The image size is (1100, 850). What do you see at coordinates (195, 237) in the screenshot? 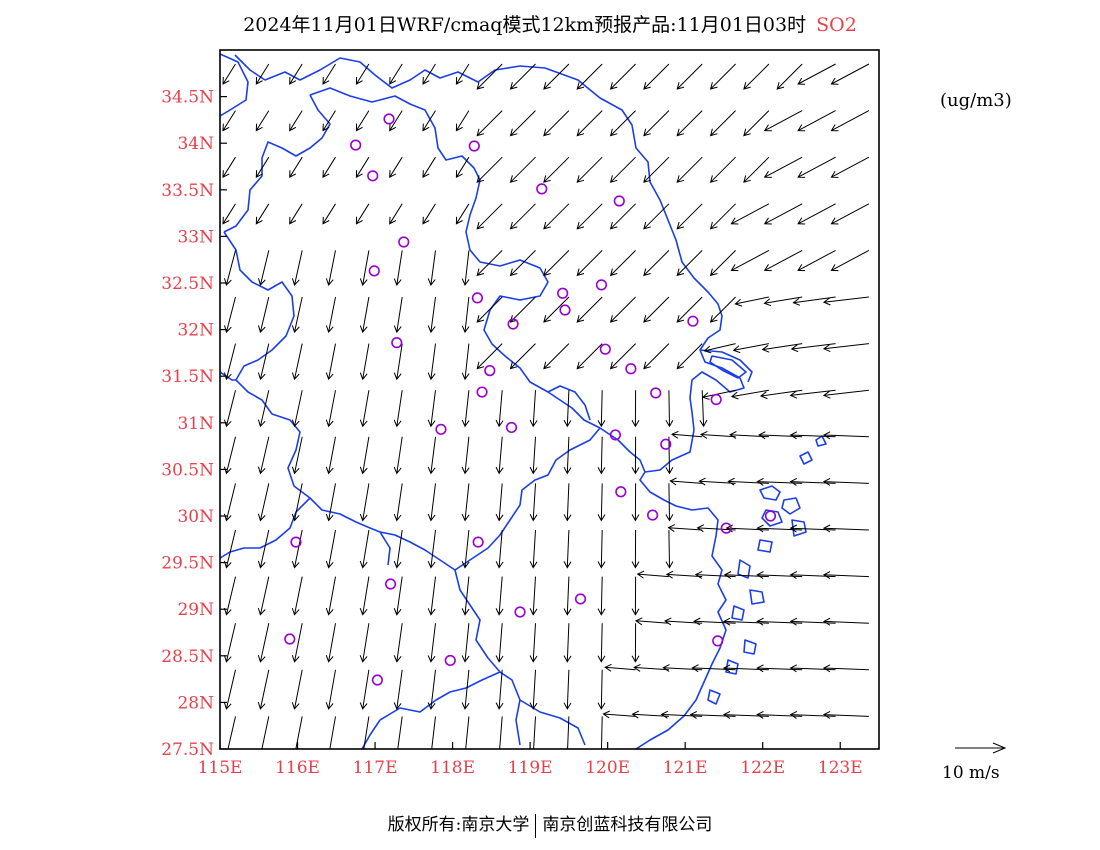
I see `lat-tick-label: 33N` at bounding box center [195, 237].